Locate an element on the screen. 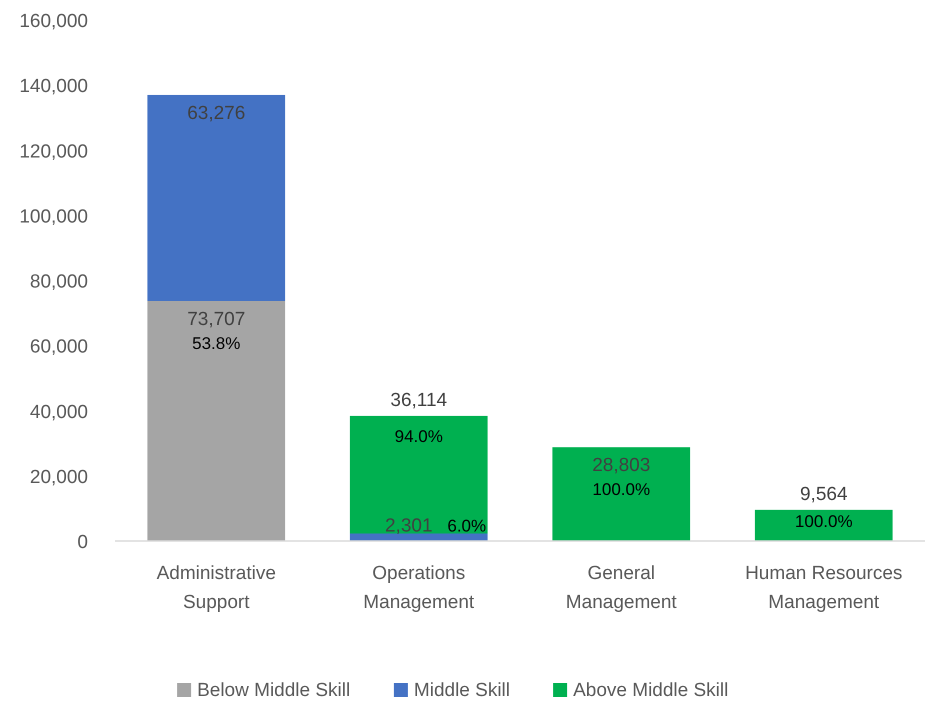 The image size is (927, 708). data-label: 73,707 is located at coordinates (216, 319).